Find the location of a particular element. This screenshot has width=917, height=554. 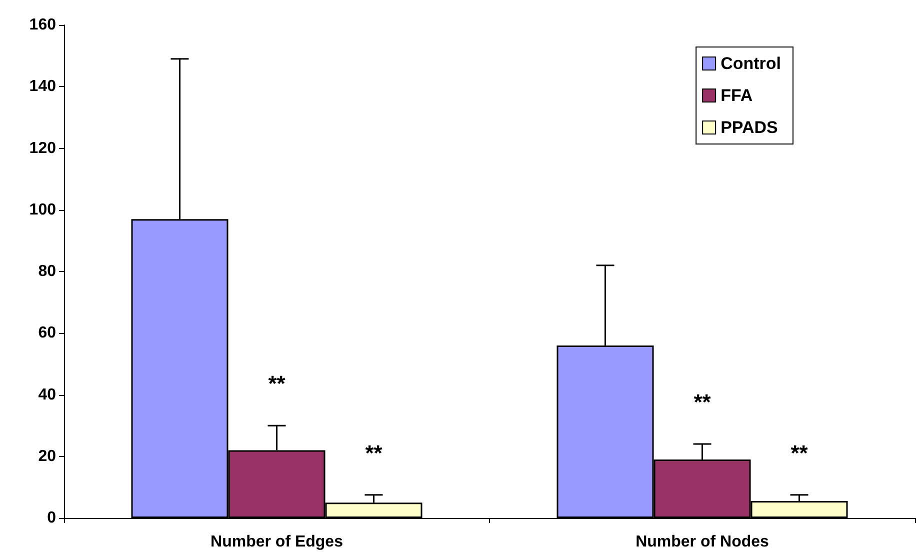

y-tick-label: 160 is located at coordinates (42, 25).